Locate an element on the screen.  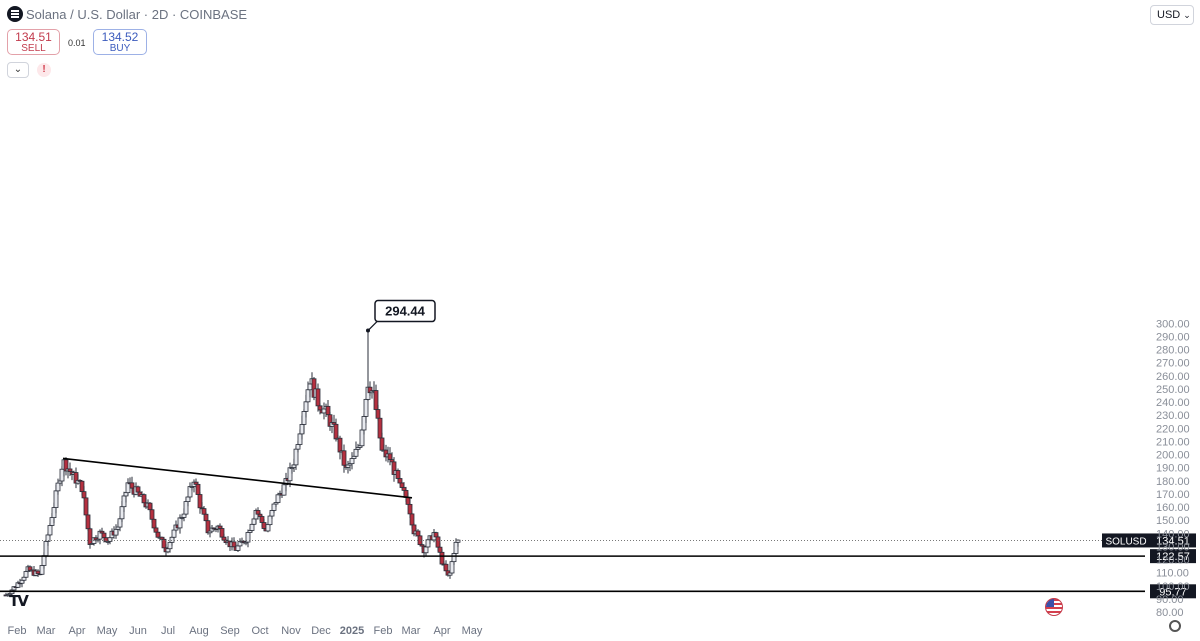
x-tick-label: Aug is located at coordinates (199, 631).